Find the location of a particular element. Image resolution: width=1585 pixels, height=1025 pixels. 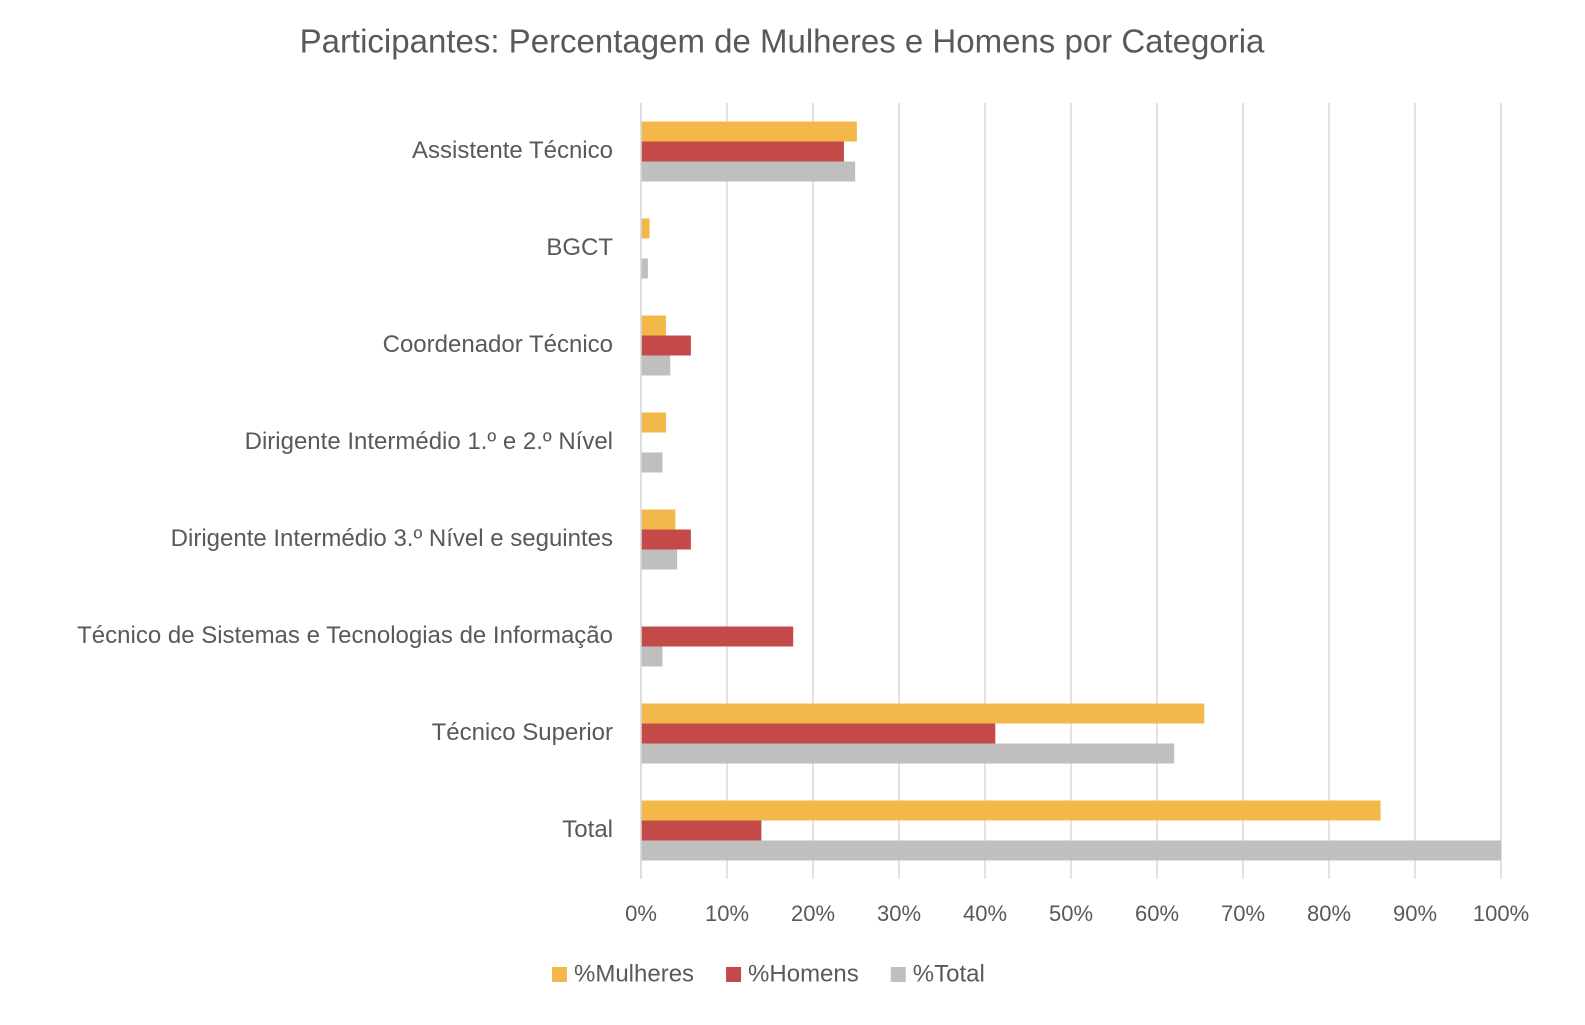

y-tick-label: Assistente Técnico is located at coordinates (512, 150).